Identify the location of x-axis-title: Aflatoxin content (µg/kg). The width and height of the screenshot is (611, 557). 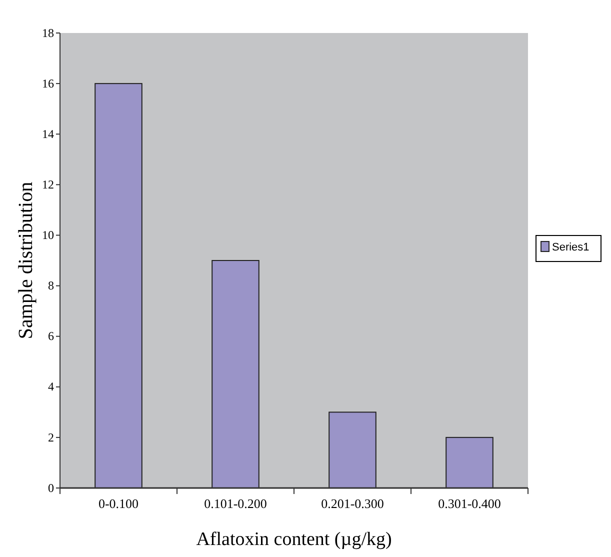
(294, 539).